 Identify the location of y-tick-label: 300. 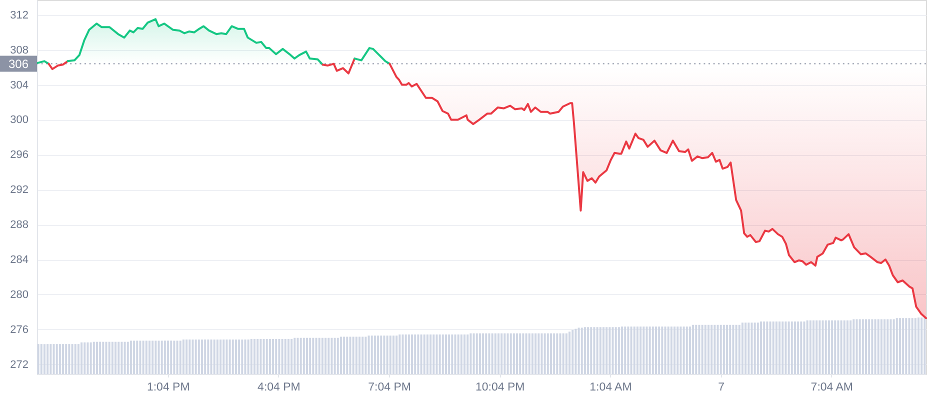
(19, 120).